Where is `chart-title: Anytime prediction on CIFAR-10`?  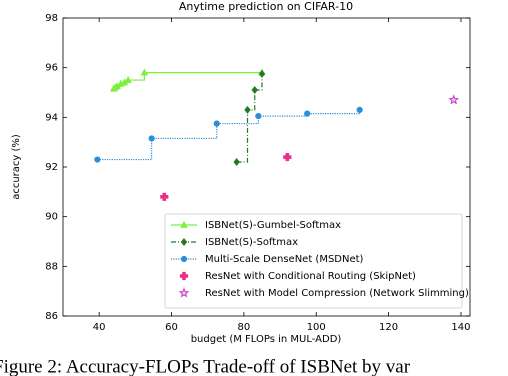
chart-title: Anytime prediction on CIFAR-10 is located at coordinates (266, 6).